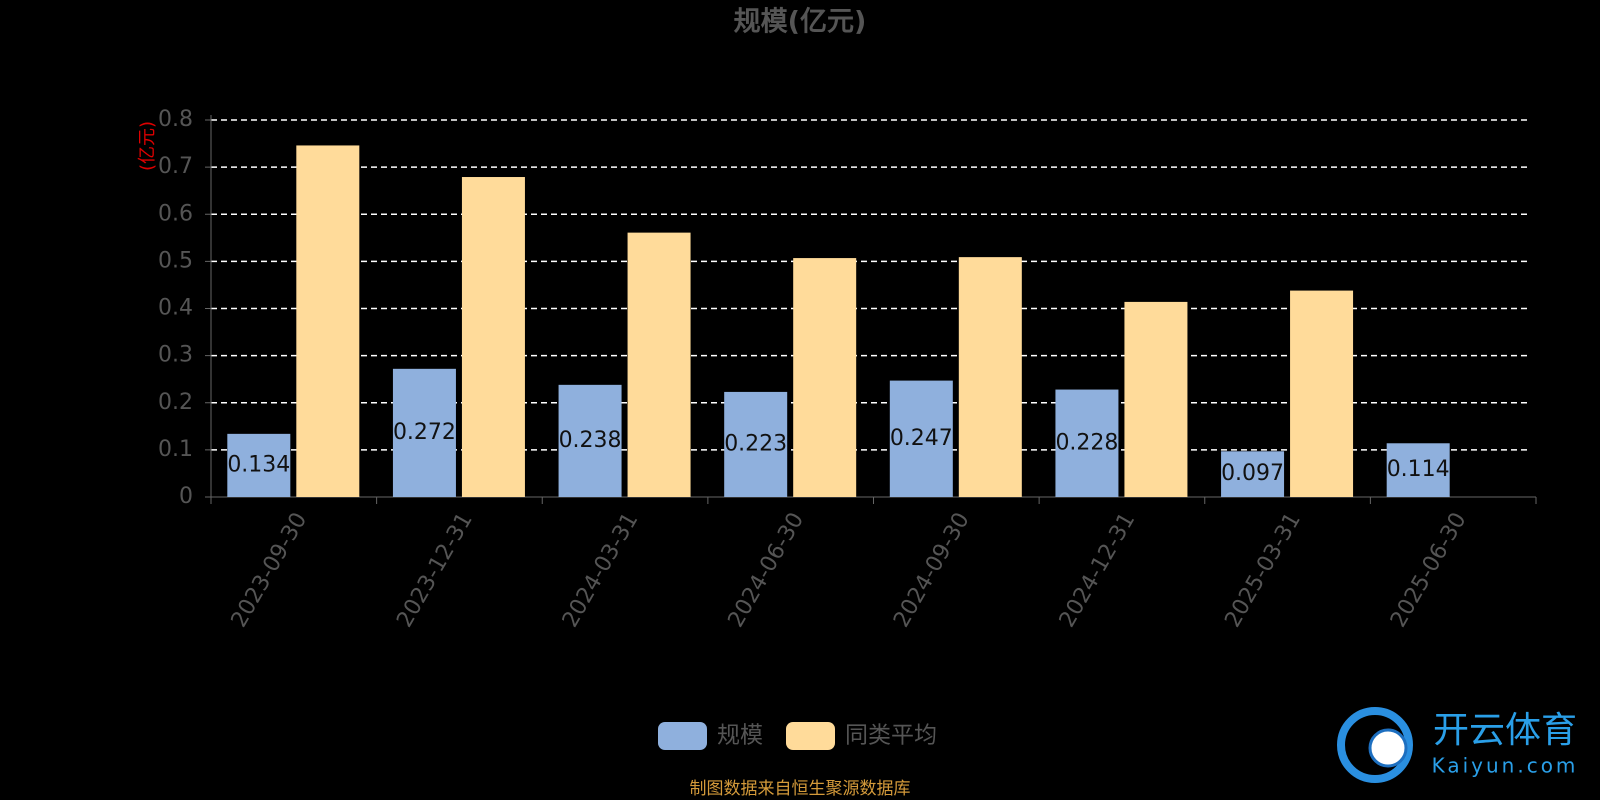  What do you see at coordinates (1505, 766) in the screenshot?
I see `site: Kaiyun.com` at bounding box center [1505, 766].